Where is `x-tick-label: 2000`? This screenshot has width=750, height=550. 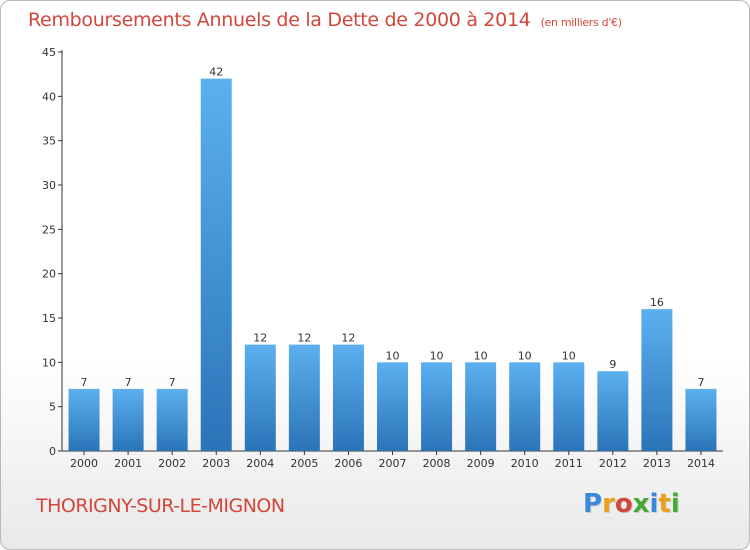 x-tick-label: 2000 is located at coordinates (84, 463).